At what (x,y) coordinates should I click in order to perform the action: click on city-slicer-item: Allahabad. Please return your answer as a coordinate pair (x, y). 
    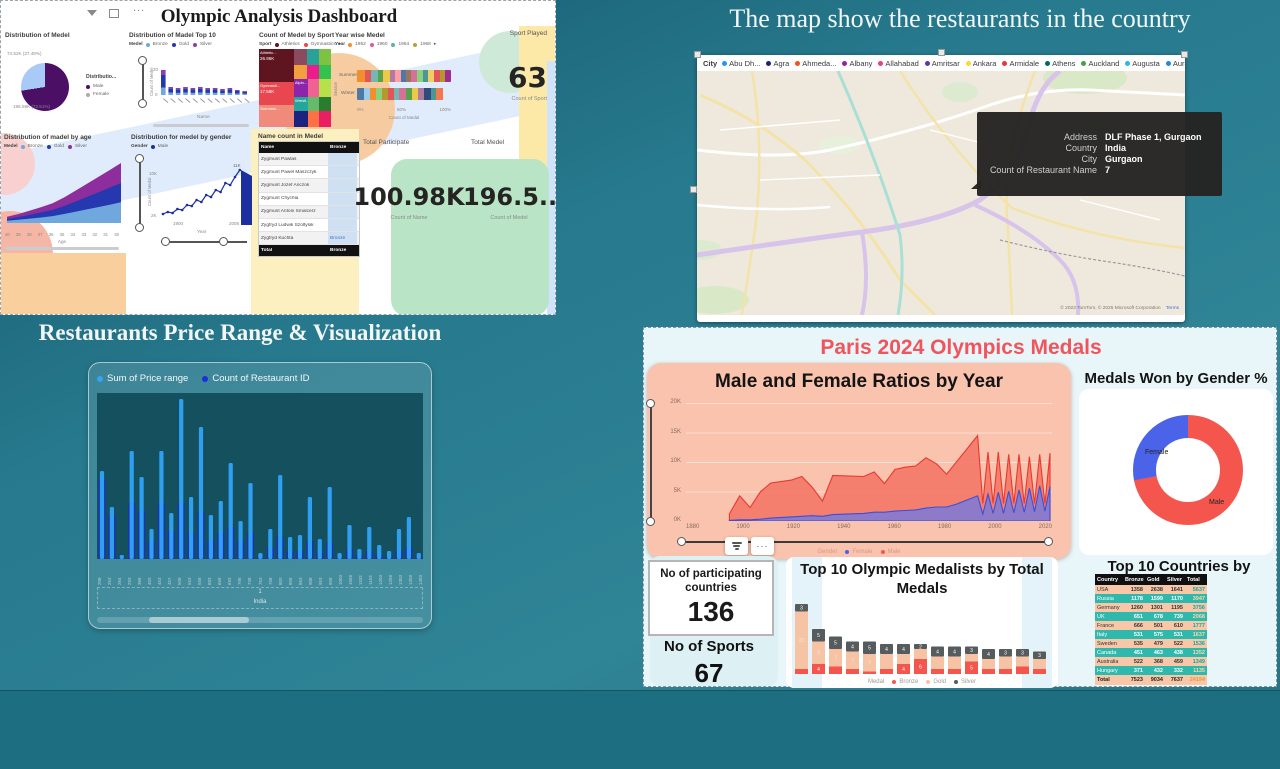
    Looking at the image, I should click on (898, 63).